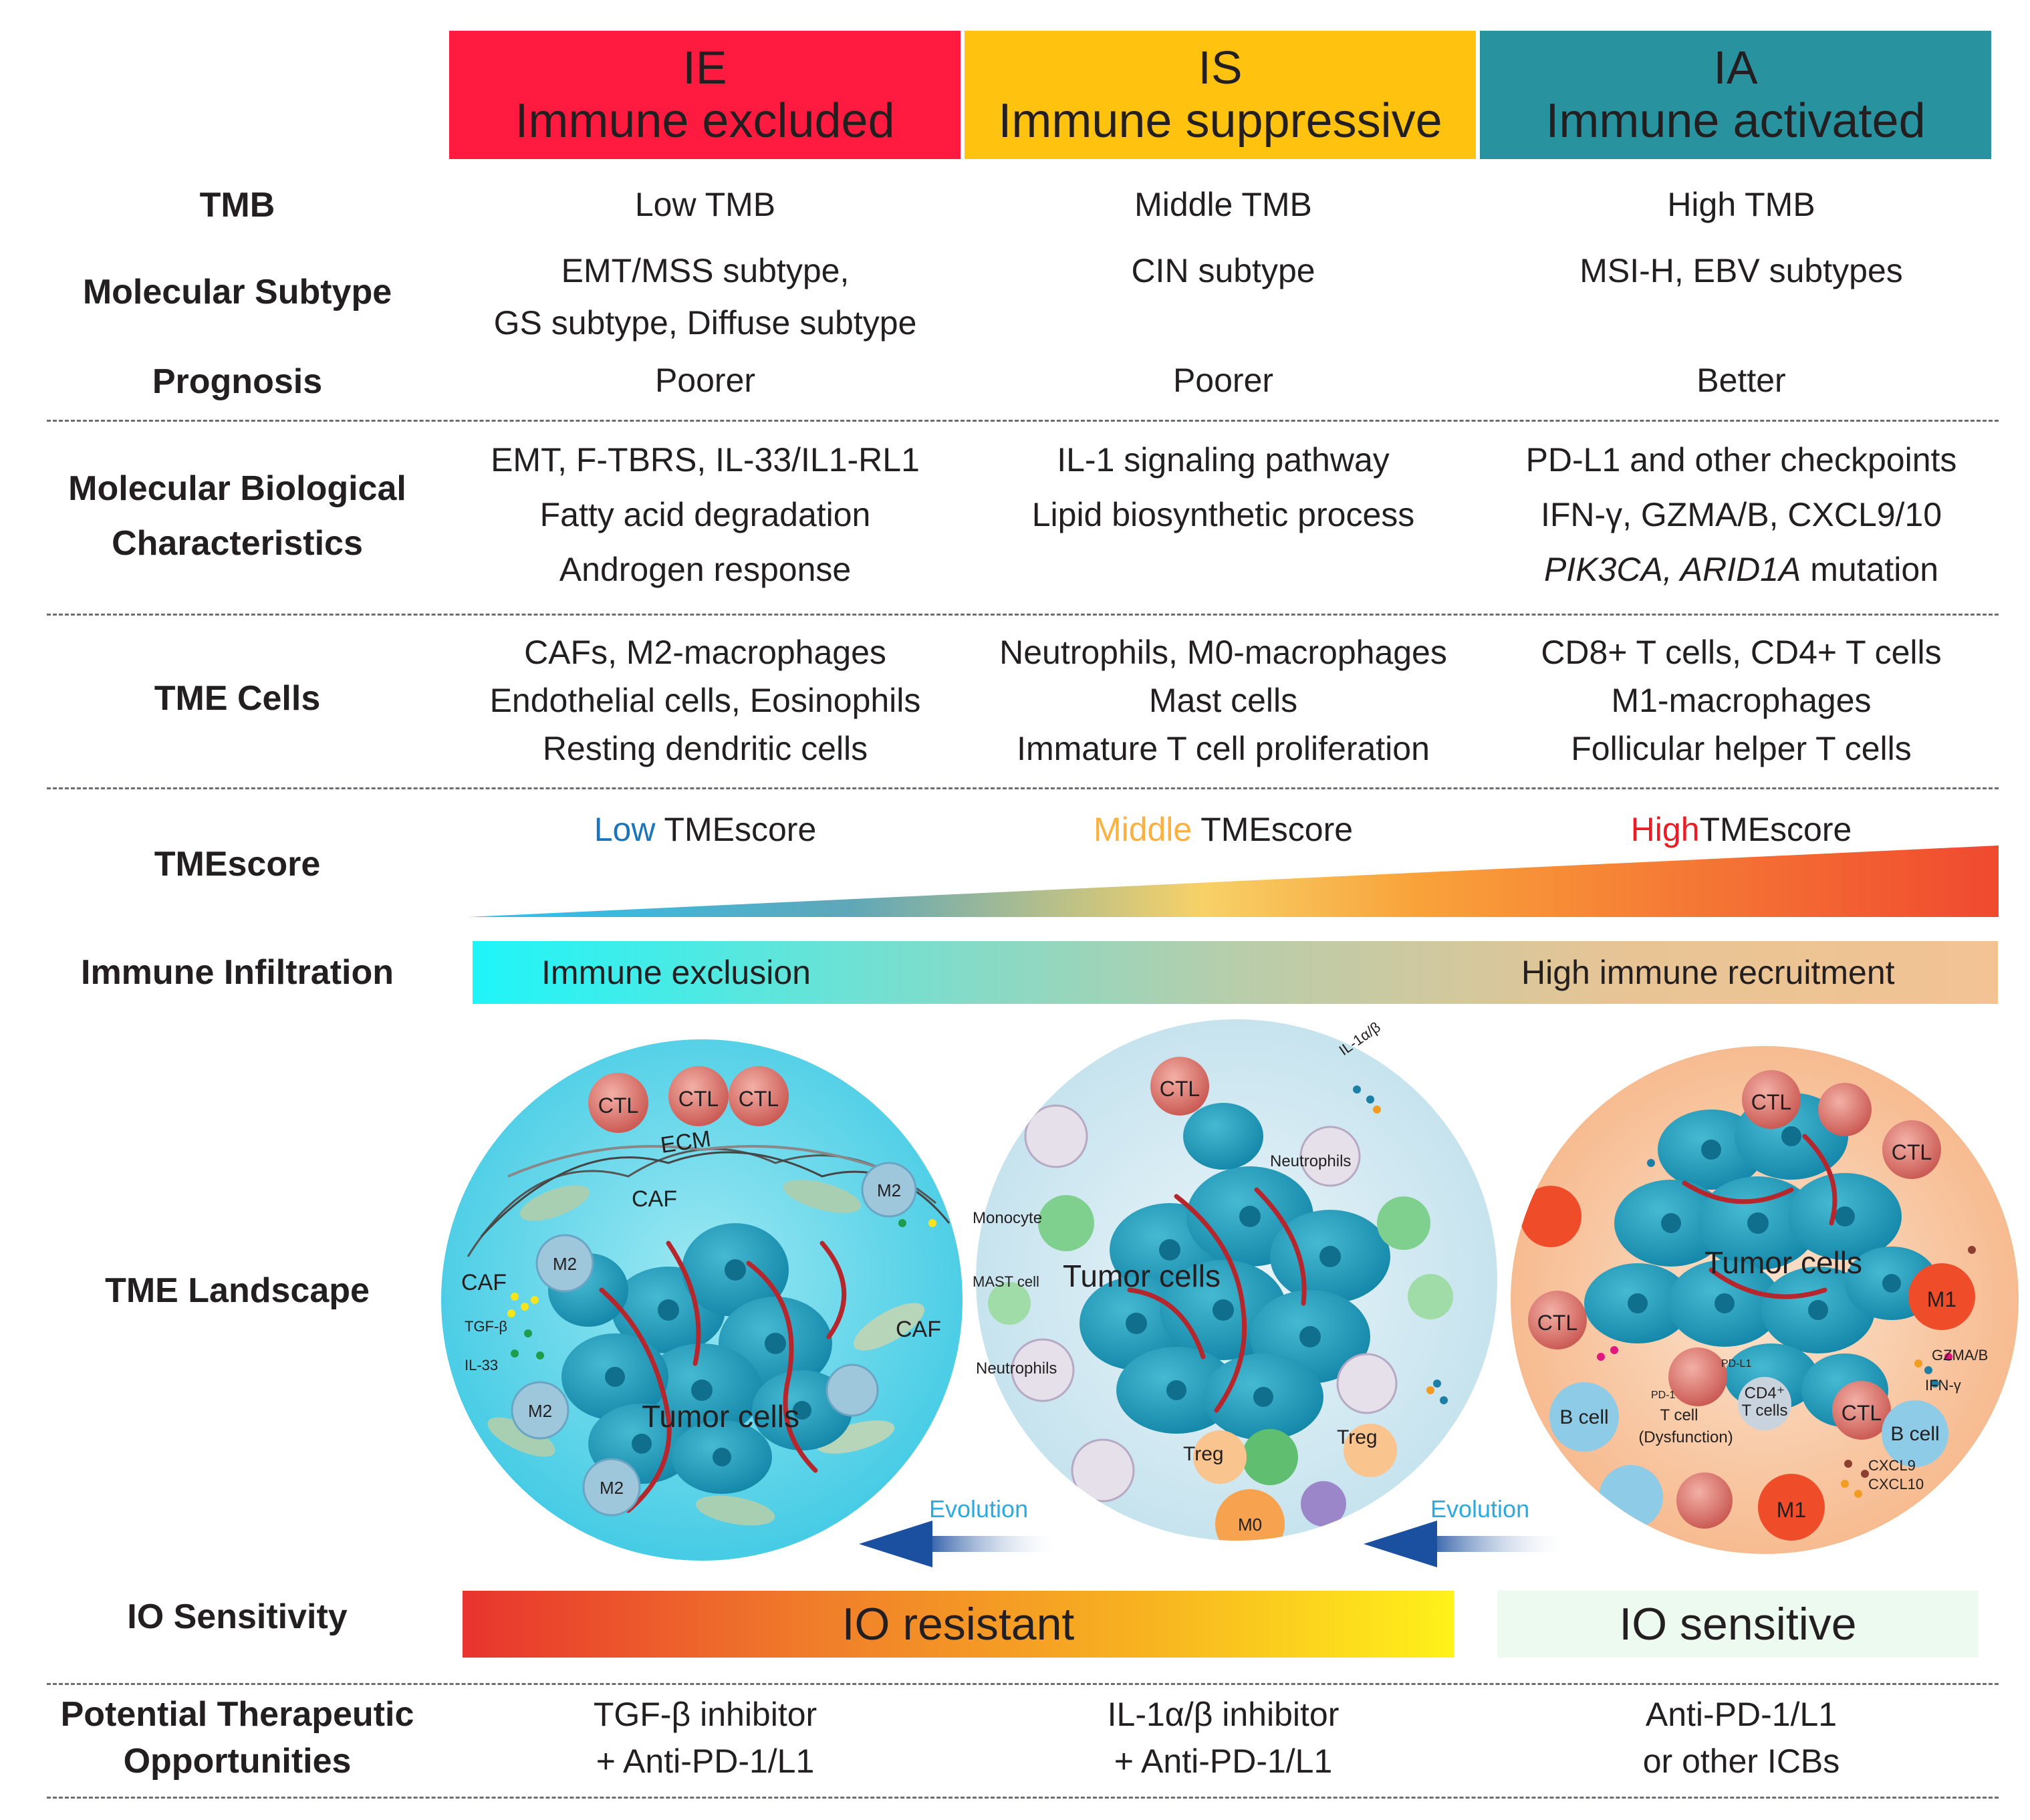  Describe the element at coordinates (705, 570) in the screenshot. I see `biology-ie-line-3: Androgen response` at that location.